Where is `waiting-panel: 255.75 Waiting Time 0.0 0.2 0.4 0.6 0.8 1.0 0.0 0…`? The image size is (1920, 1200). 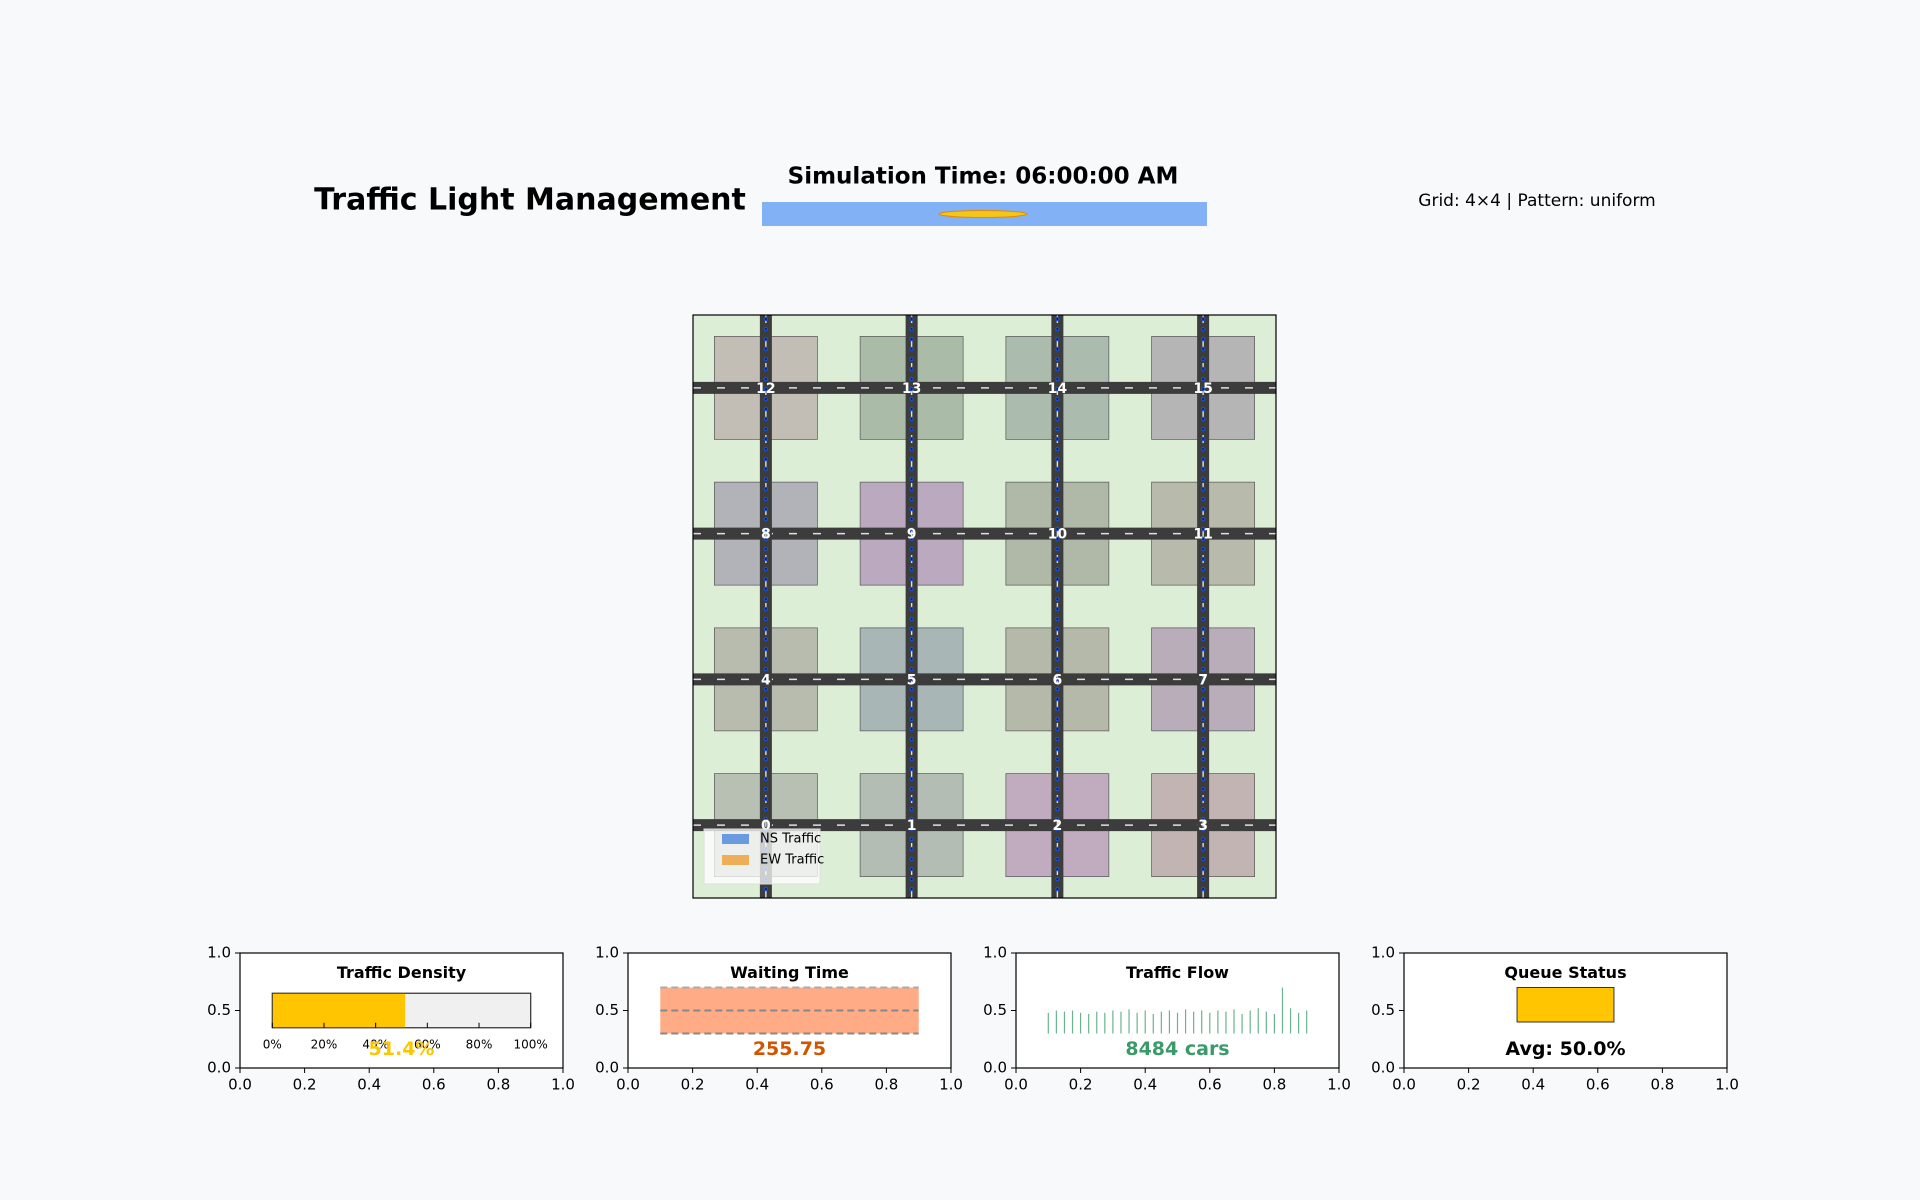 waiting-panel: 255.75 Waiting Time 0.0 0.2 0.4 0.6 0.8 1.0 0.0 0… is located at coordinates (779, 1019).